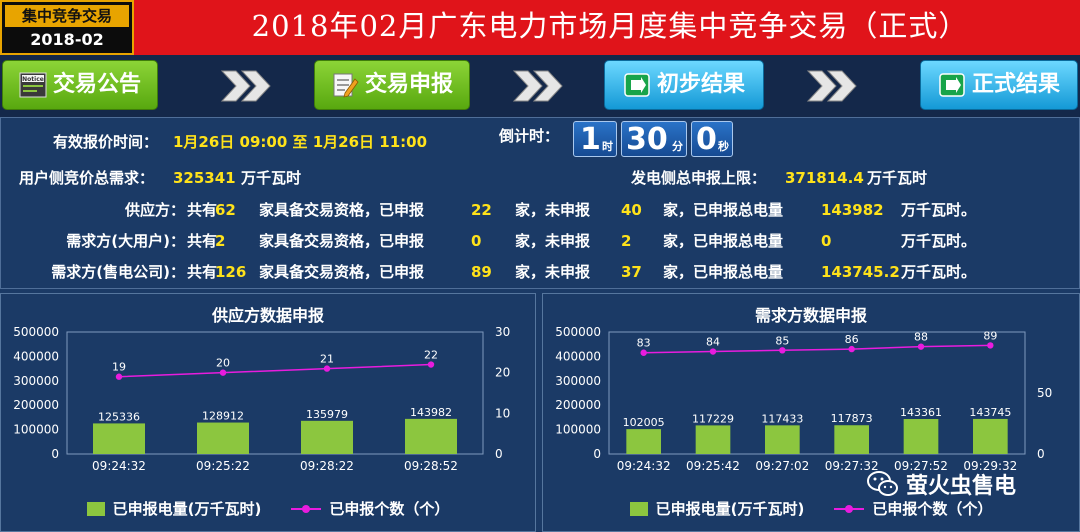 This screenshot has width=1080, height=532. Describe the element at coordinates (826, 241) in the screenshot. I see `row-energy: 0` at that location.